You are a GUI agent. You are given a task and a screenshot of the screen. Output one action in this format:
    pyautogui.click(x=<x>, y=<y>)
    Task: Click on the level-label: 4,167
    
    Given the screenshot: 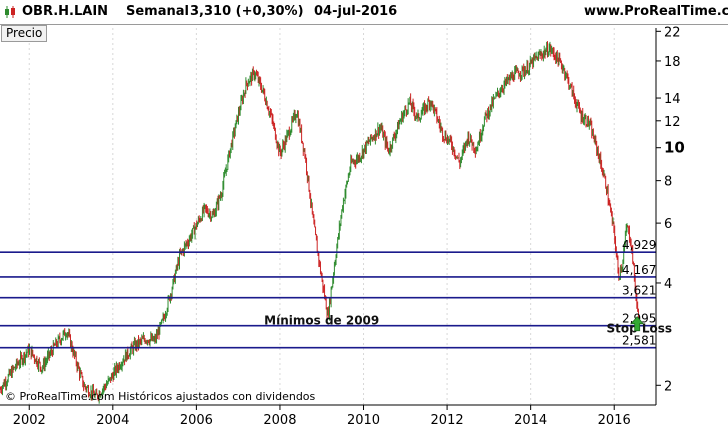 What is the action you would take?
    pyautogui.click(x=639, y=270)
    